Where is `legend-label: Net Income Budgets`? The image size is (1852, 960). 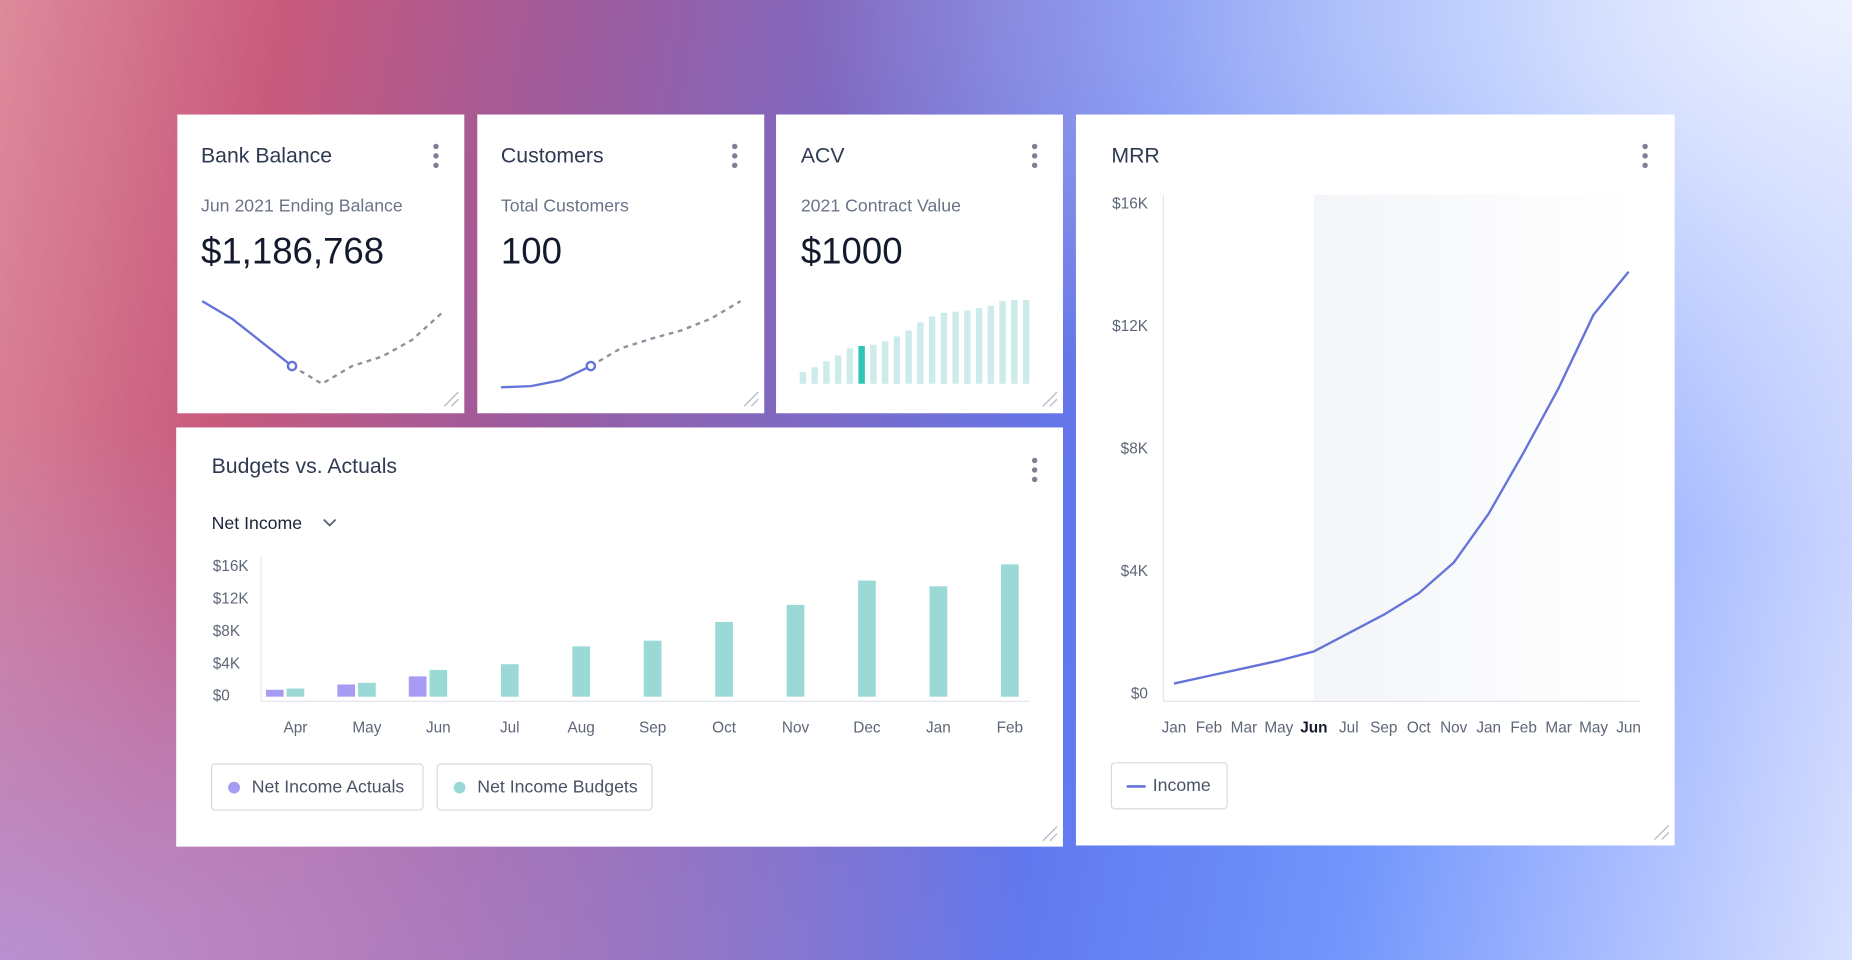
legend-label: Net Income Budgets is located at coordinates (557, 786).